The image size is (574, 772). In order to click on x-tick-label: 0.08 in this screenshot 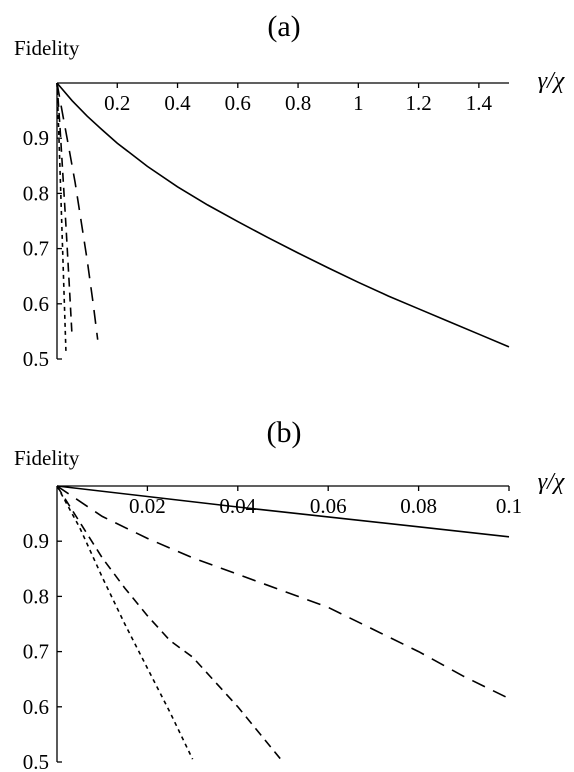, I will do `click(418, 506)`.